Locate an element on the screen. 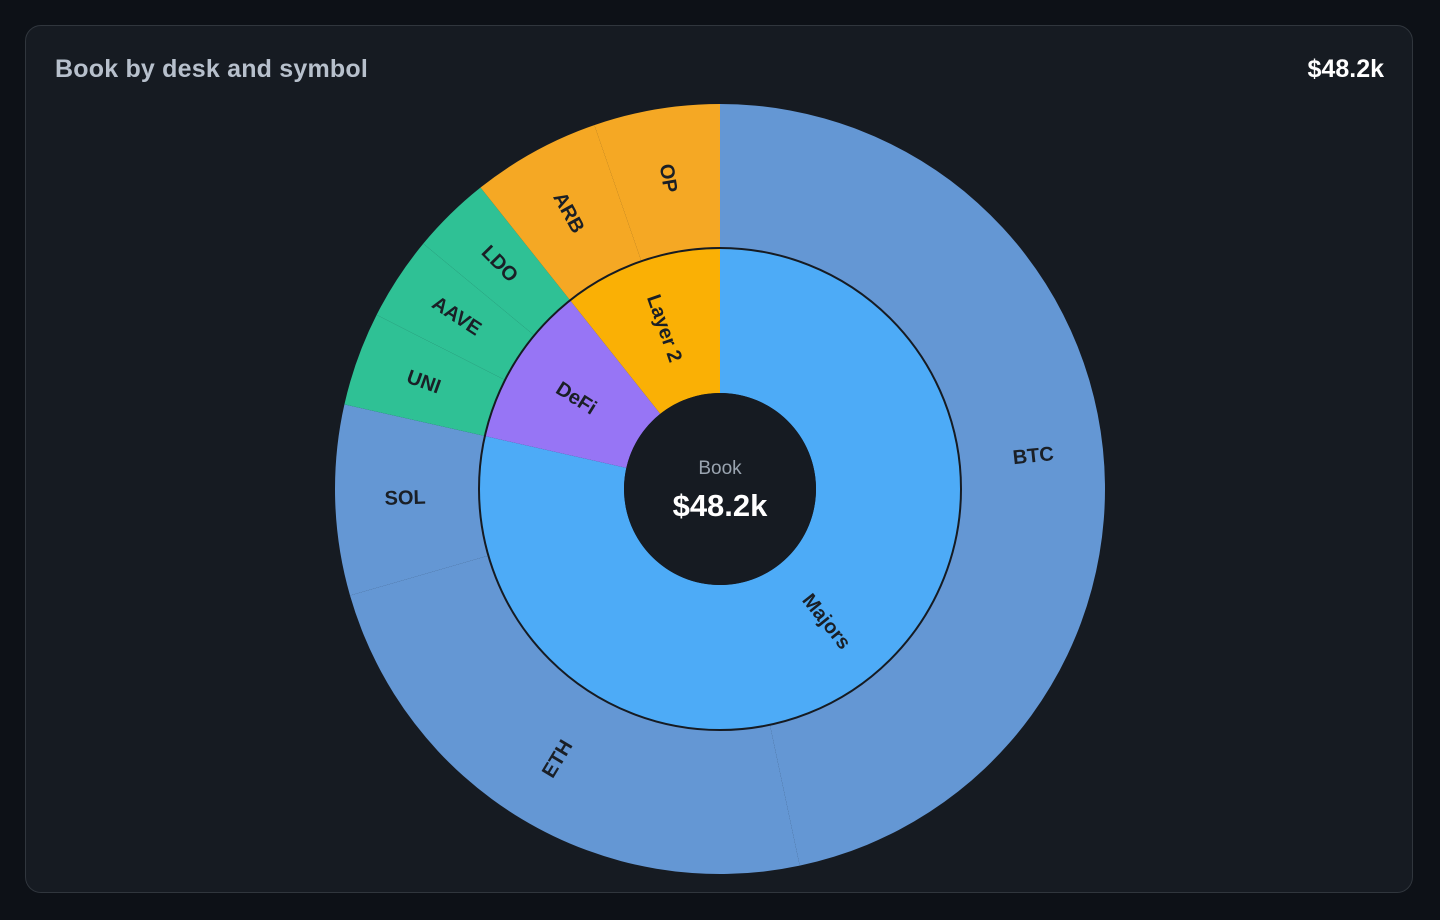 The width and height of the screenshot is (1440, 920). desk-segment-defi is located at coordinates (572, 384).